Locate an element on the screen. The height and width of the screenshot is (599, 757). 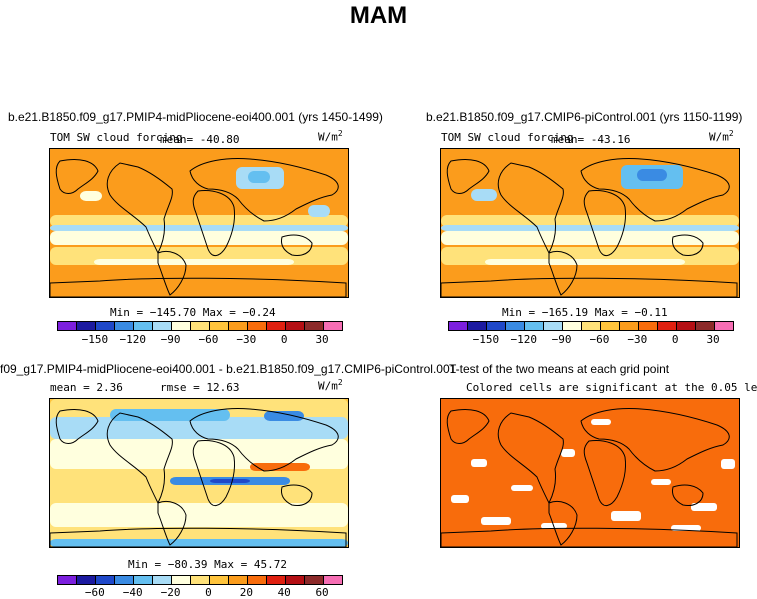
panel2-variable: TOM SW cloud forcing is located at coordinates (507, 137).